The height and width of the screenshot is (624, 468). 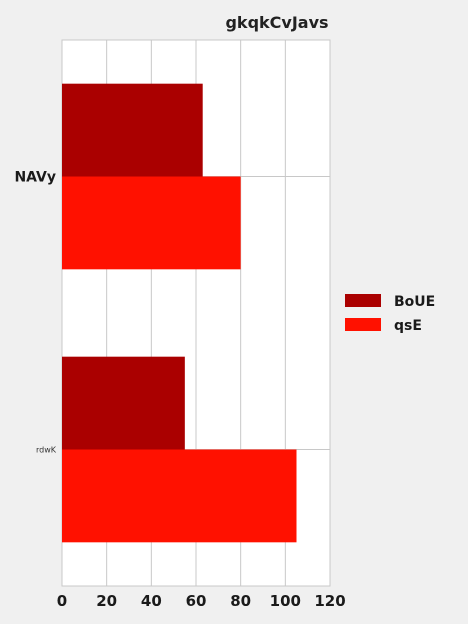 What do you see at coordinates (408, 326) in the screenshot?
I see `legend-label: qsE` at bounding box center [408, 326].